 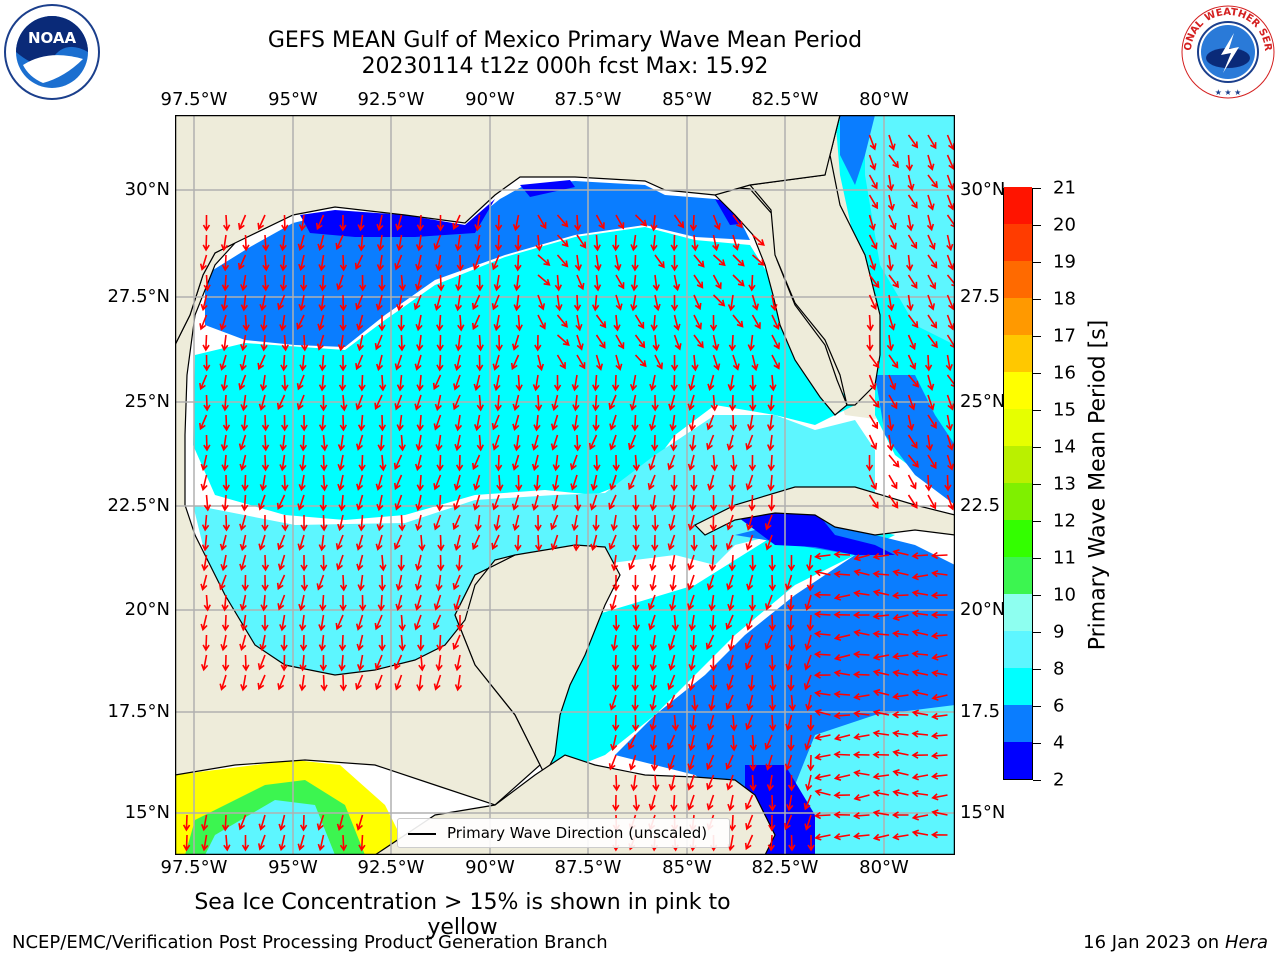 I want to click on lat-label-right: 15°N, so click(x=983, y=812).